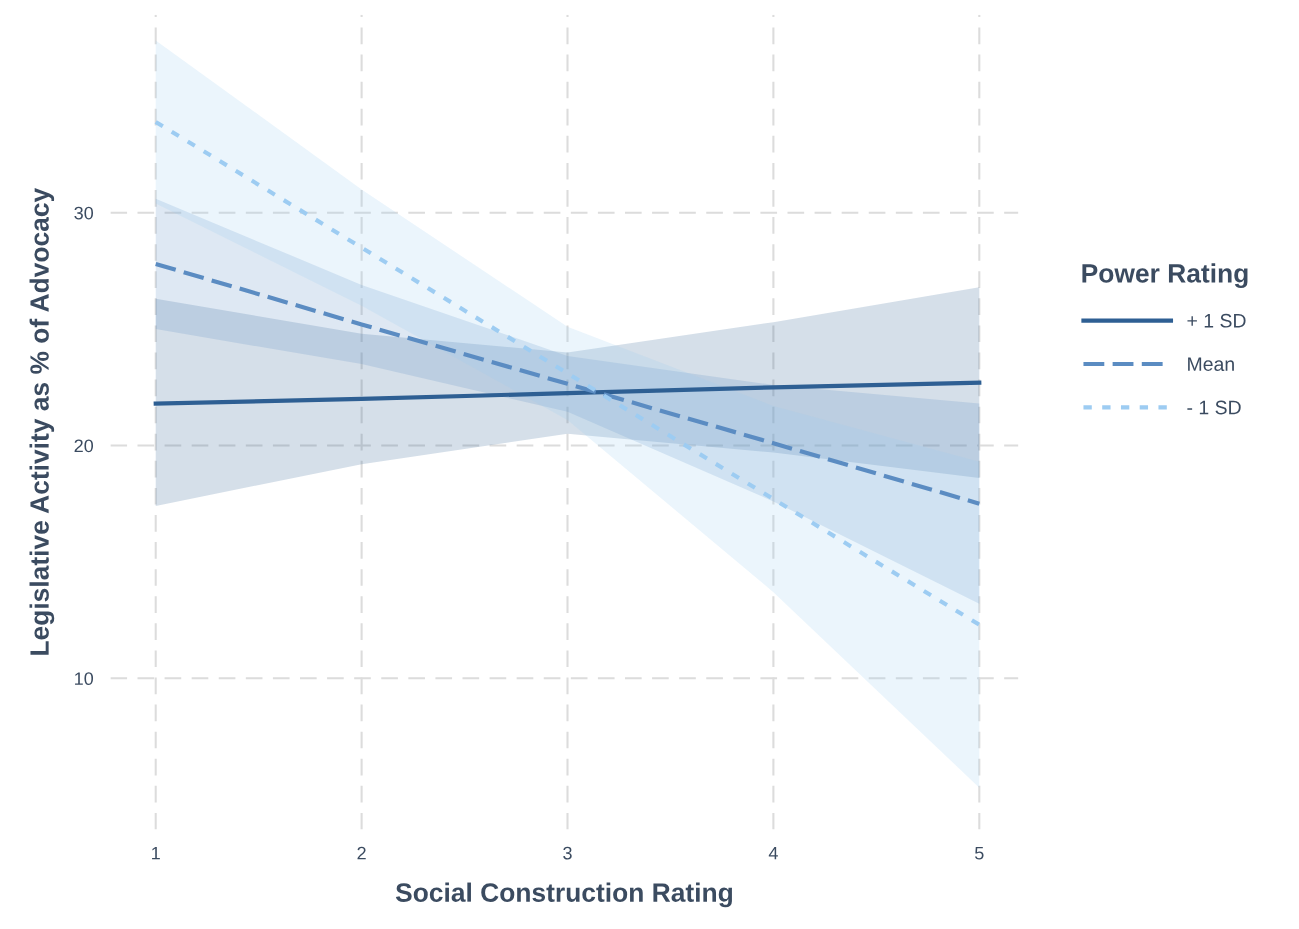 Image resolution: width=1299 pixels, height=929 pixels. What do you see at coordinates (156, 853) in the screenshot?
I see `x-tick-label: 1` at bounding box center [156, 853].